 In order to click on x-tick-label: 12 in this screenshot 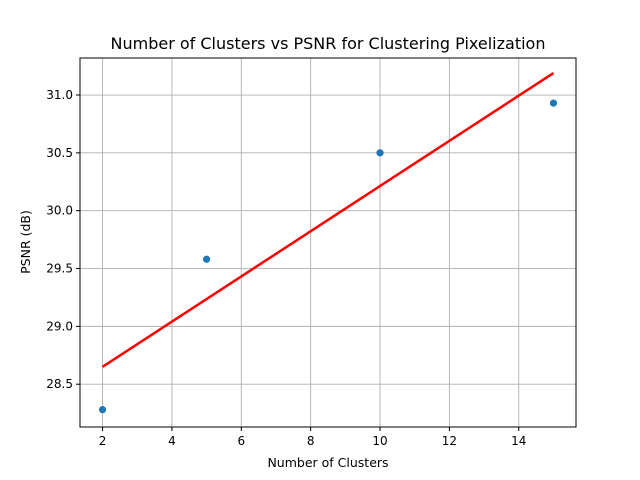, I will do `click(449, 441)`.